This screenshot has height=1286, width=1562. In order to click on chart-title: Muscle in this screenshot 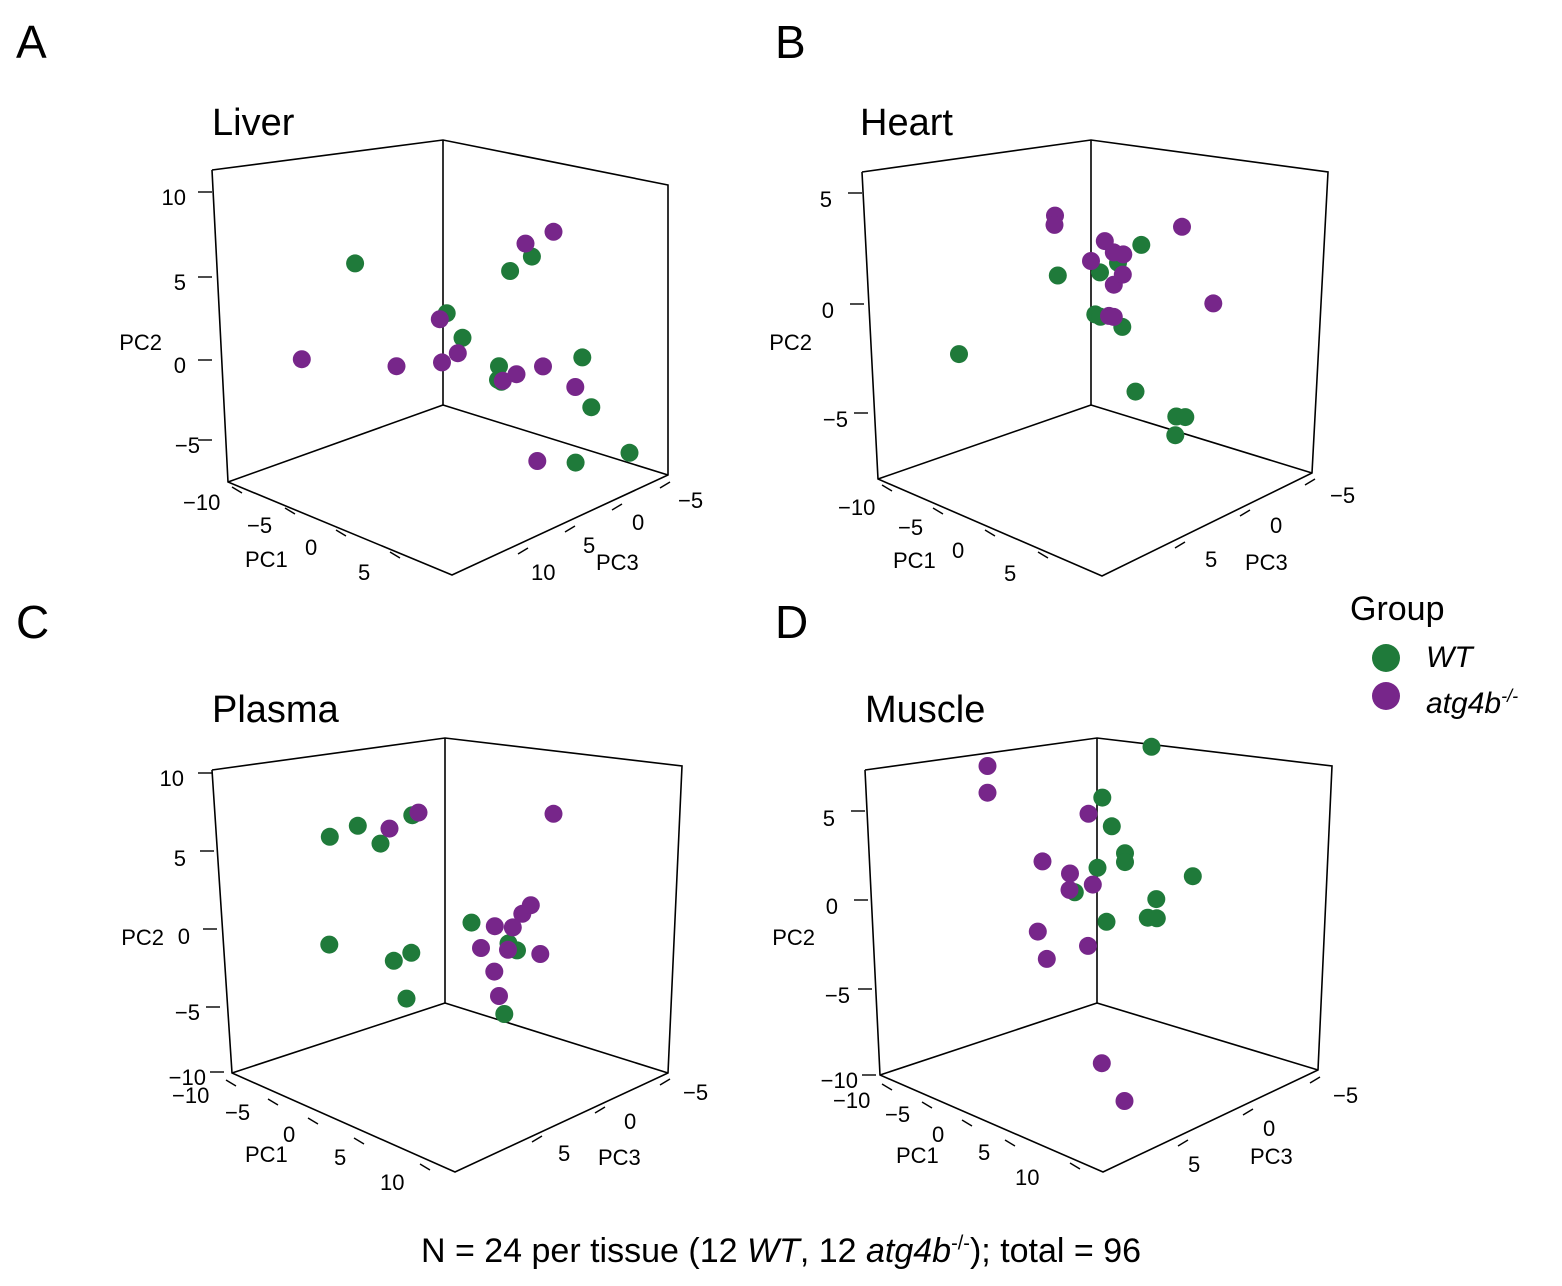, I will do `click(925, 710)`.